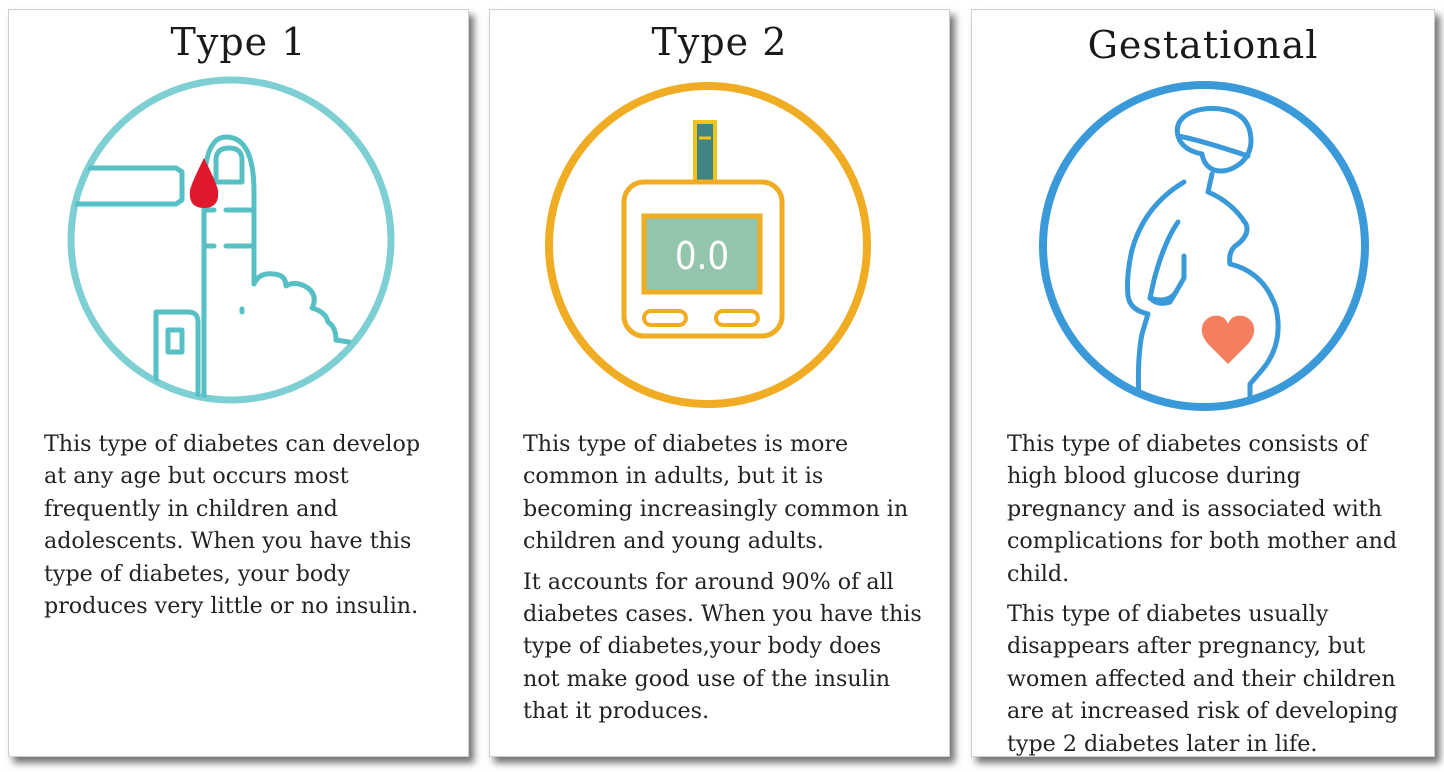  I want to click on card-title: Type 2, so click(719, 42).